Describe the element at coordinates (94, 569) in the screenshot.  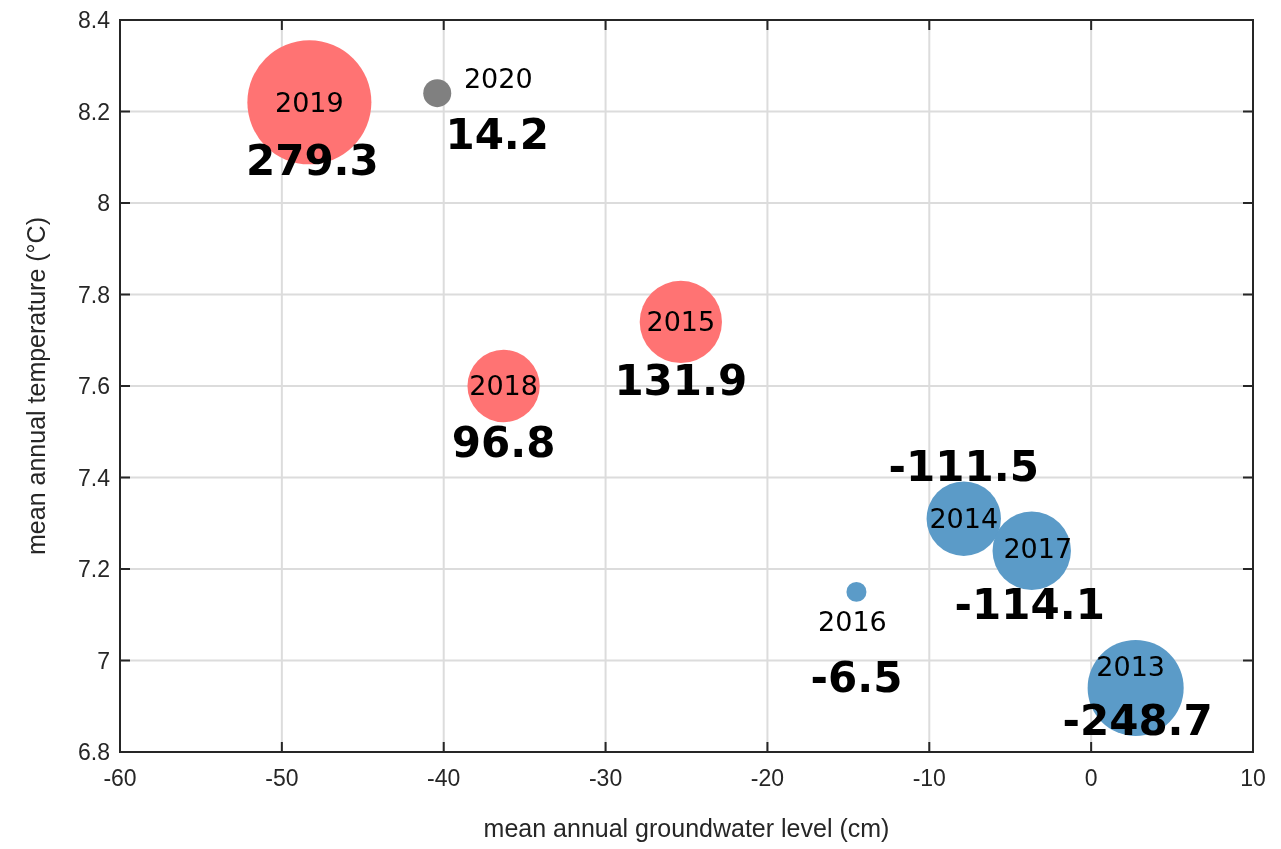
I see `y-tick-label: 7.2` at that location.